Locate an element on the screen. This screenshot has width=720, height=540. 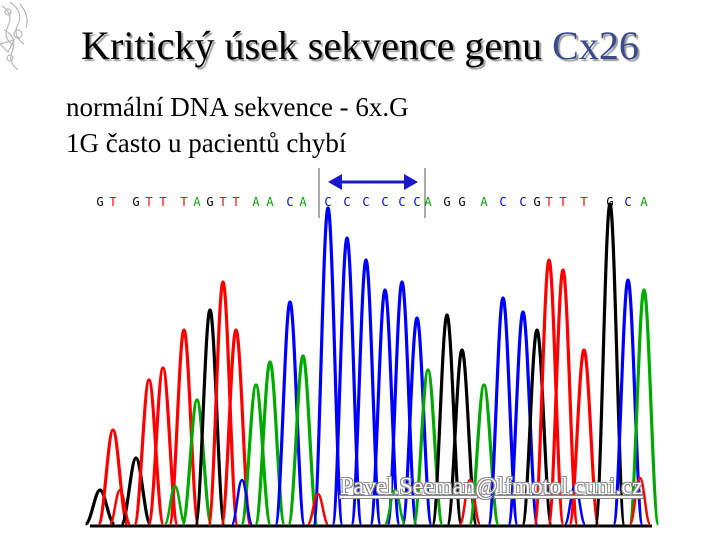
slide-title: Kritický úsek sekvence genu Cx26 is located at coordinates (360, 45).